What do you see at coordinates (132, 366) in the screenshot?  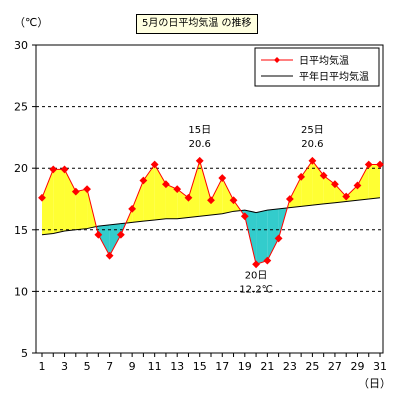 I see `x-tick-label: 9` at bounding box center [132, 366].